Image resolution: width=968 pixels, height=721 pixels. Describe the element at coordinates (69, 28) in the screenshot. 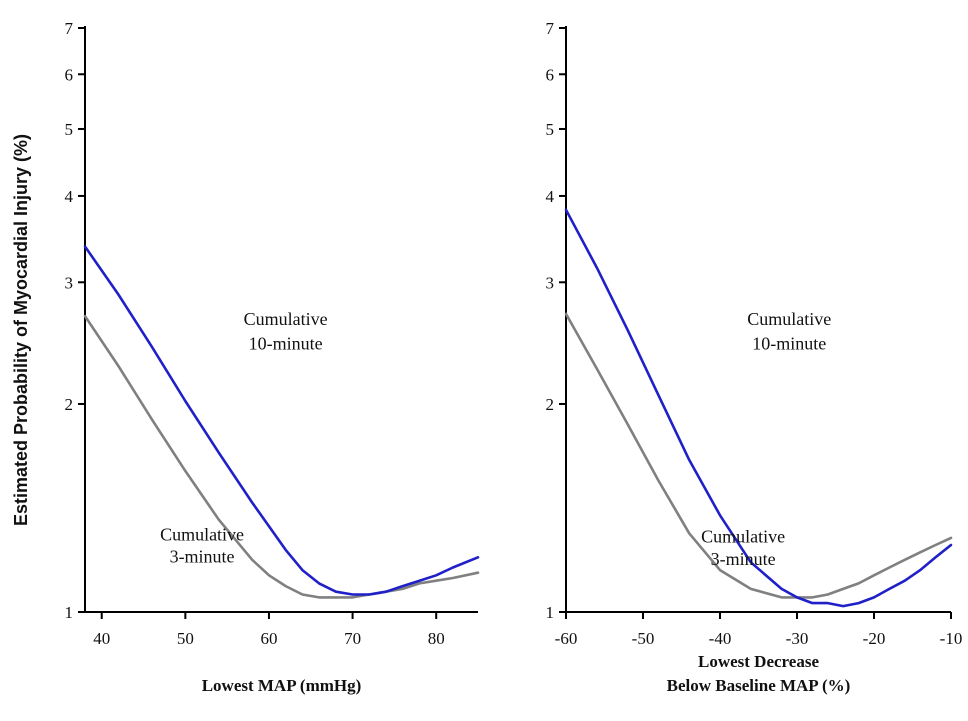

I see `y-tick-label-1-7: 7` at that location.